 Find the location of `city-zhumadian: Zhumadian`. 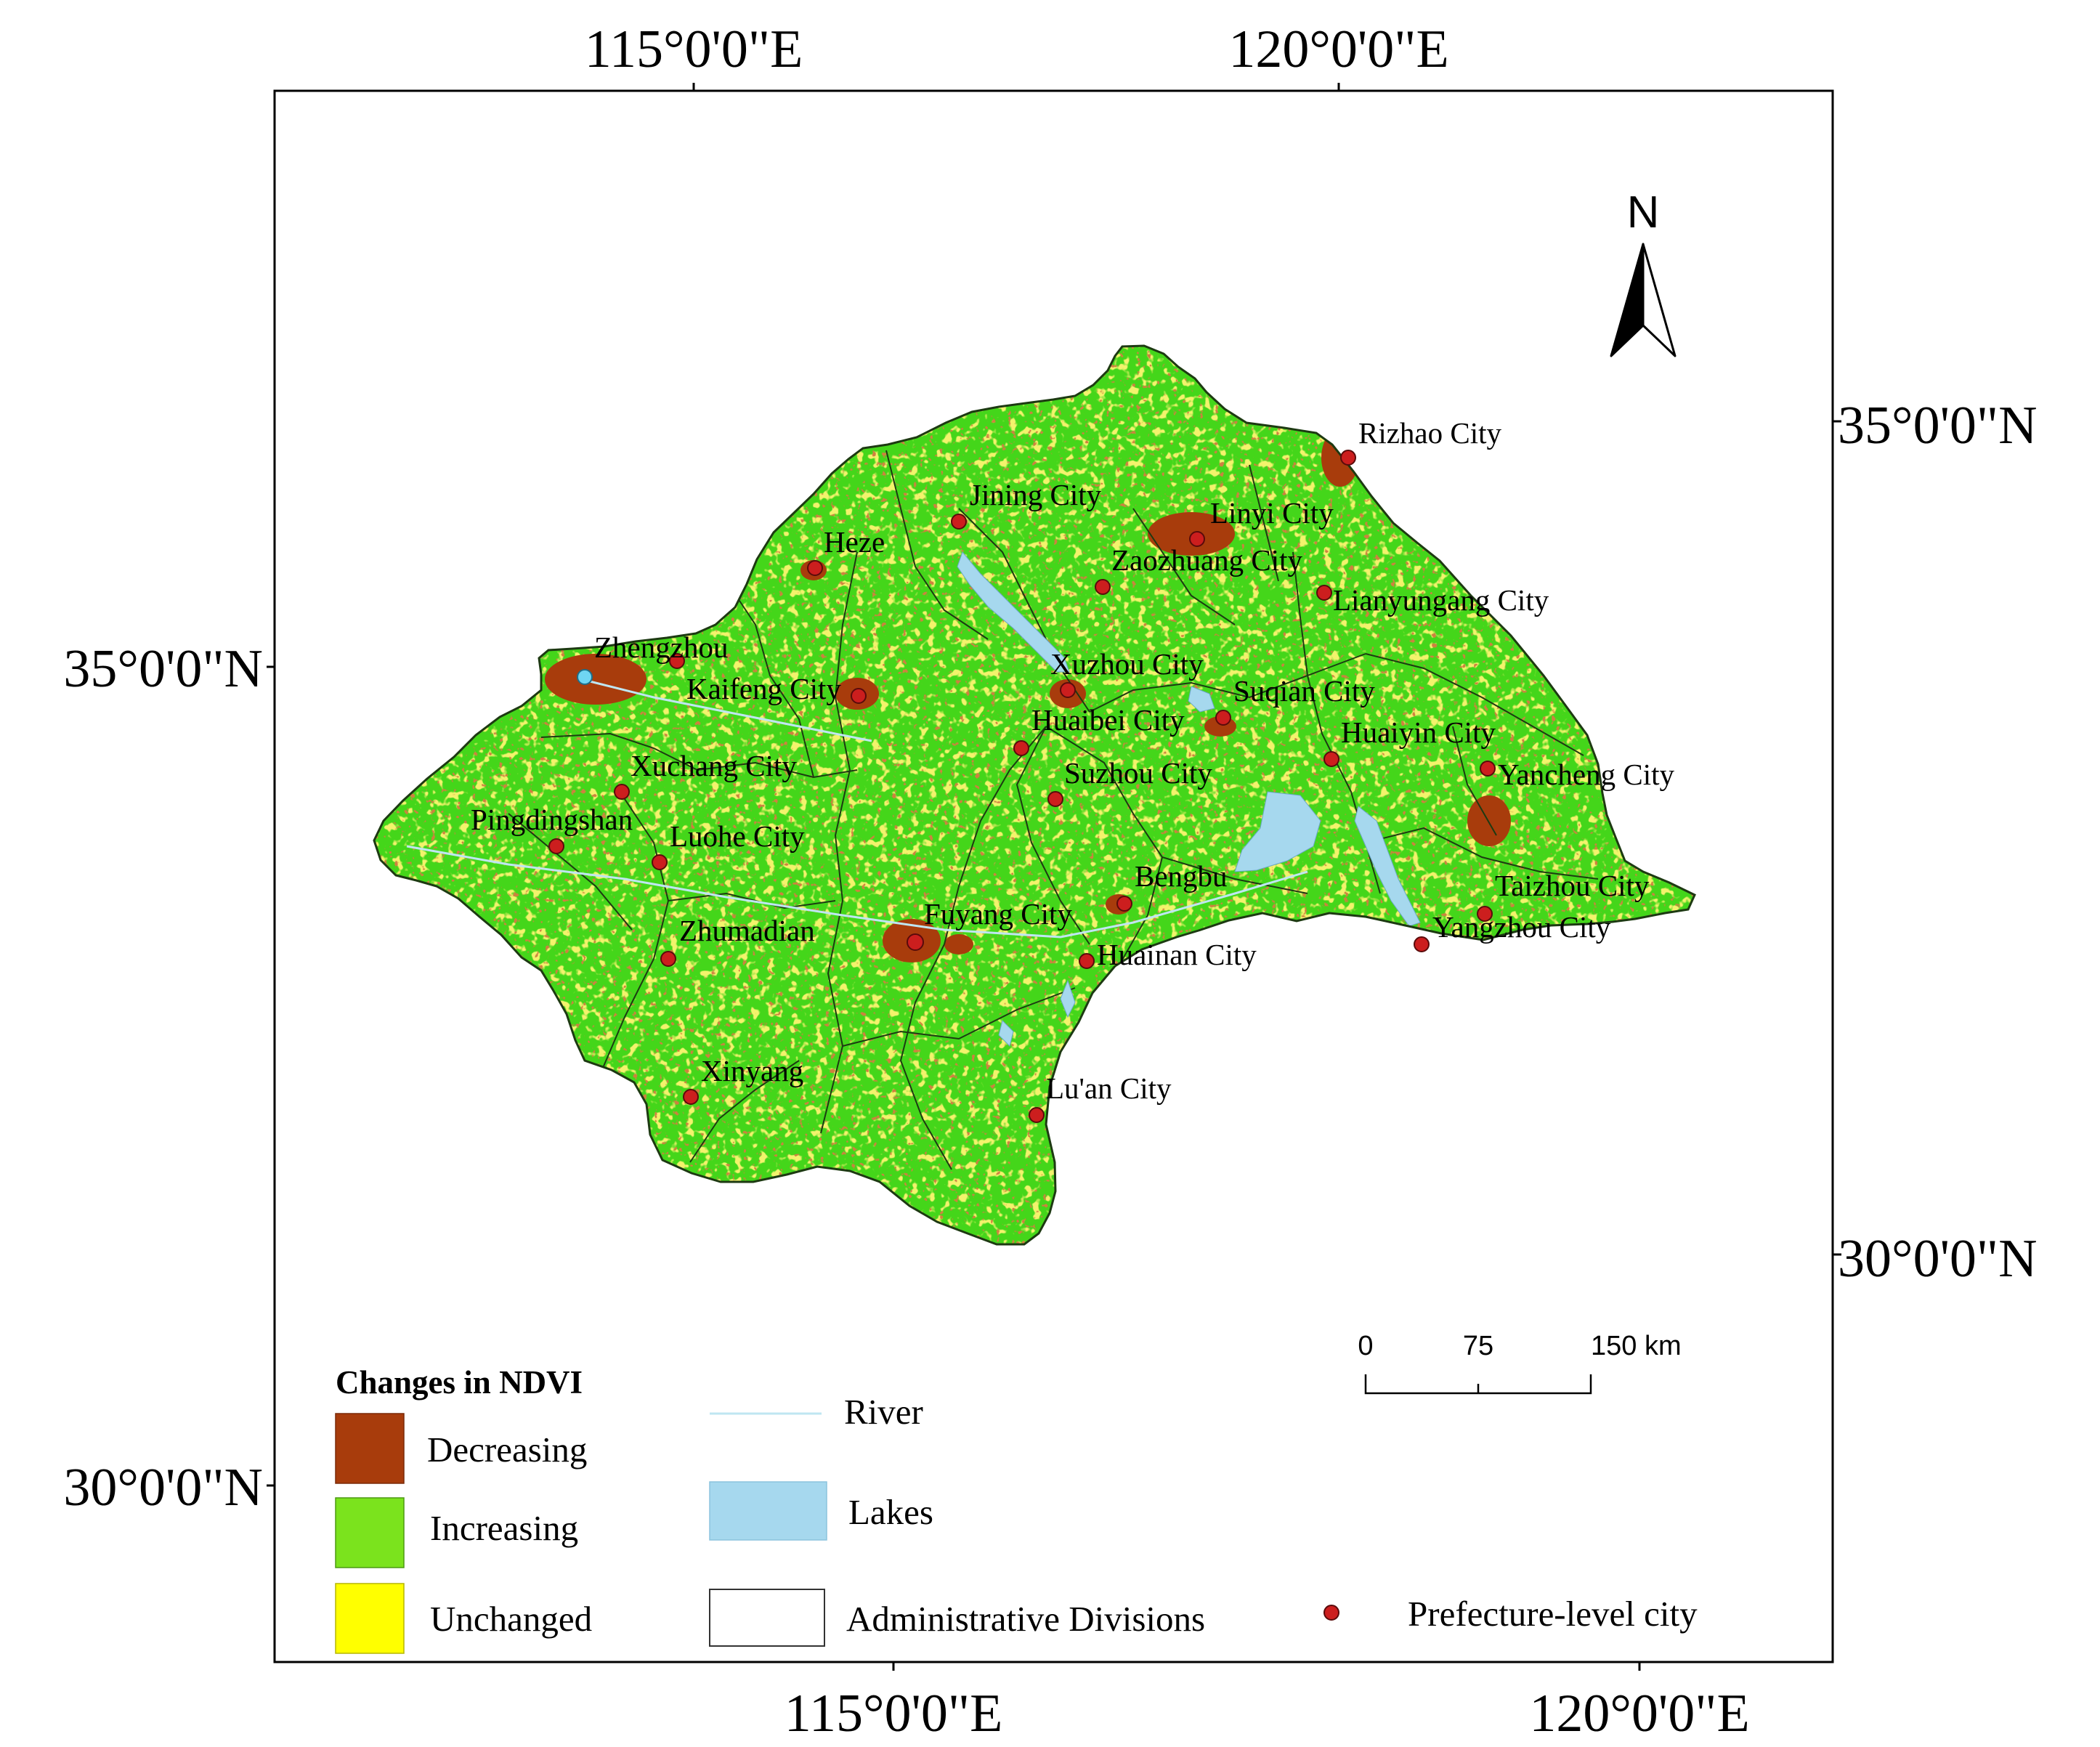

city-zhumadian: Zhumadian is located at coordinates (738, 940).